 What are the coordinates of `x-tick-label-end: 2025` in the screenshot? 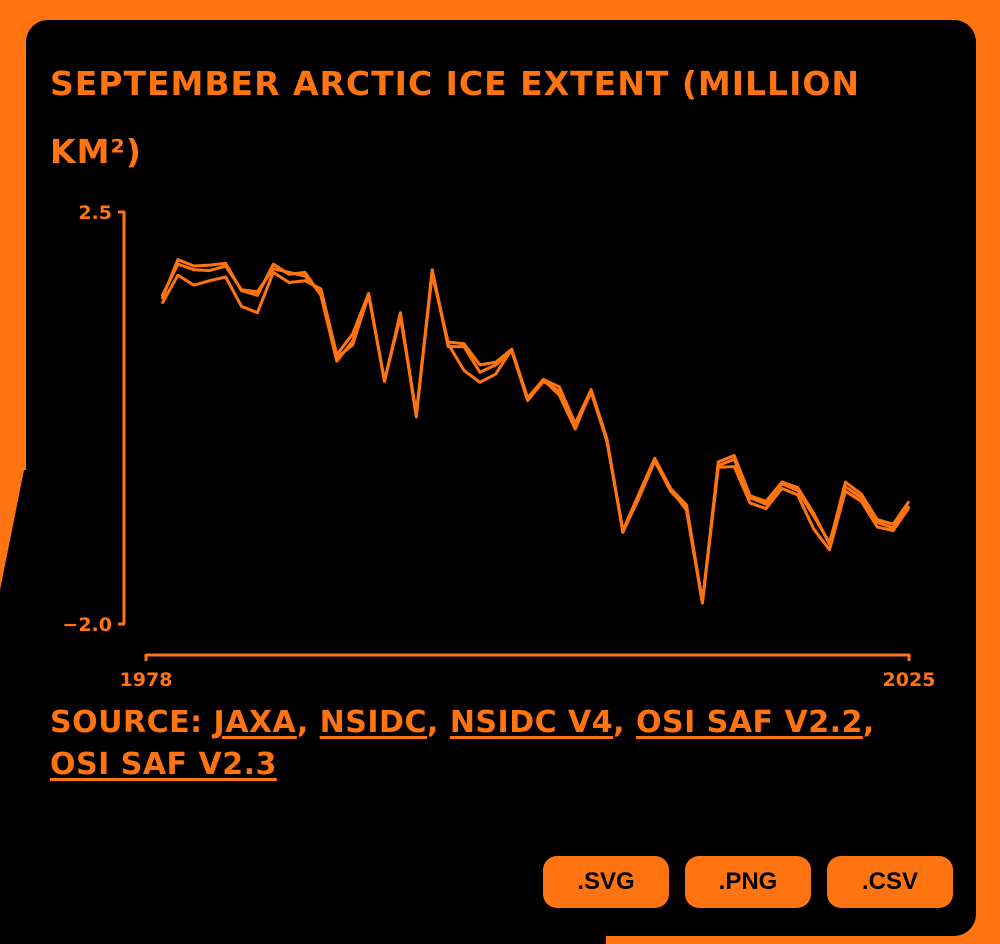 It's located at (909, 680).